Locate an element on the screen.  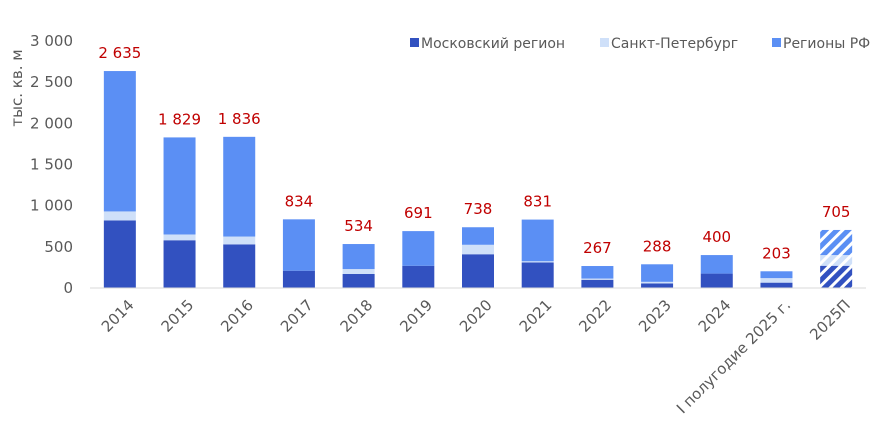
total-label: 534 is located at coordinates (358, 226).